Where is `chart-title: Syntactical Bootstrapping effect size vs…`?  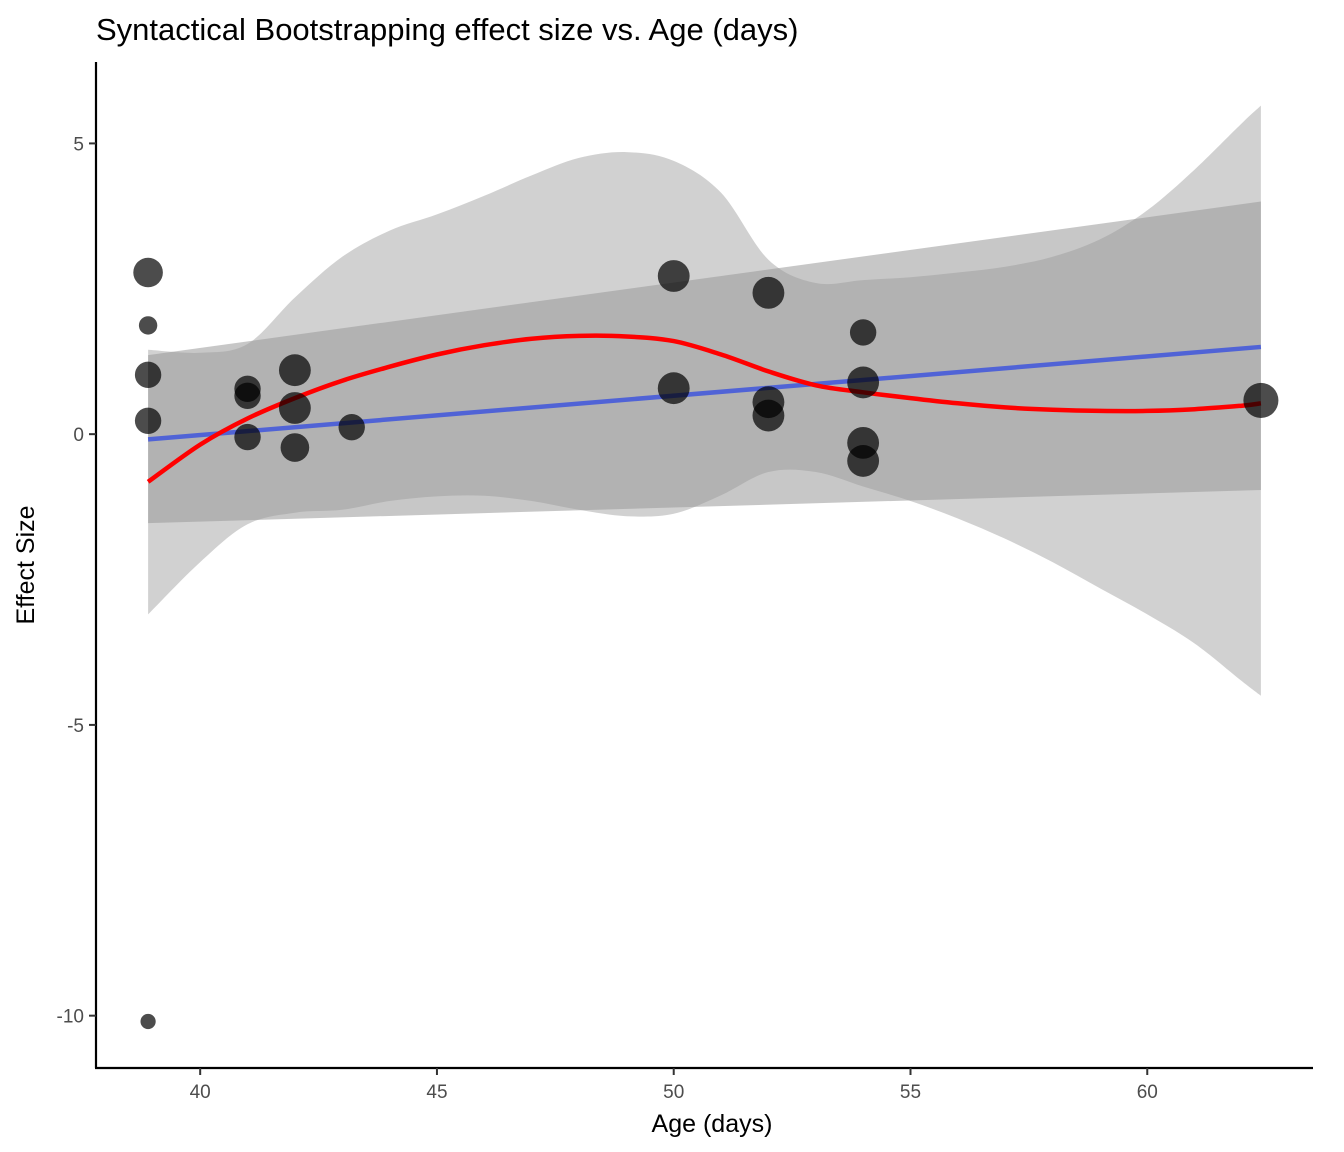 chart-title: Syntactical Bootstrapping effect size vs… is located at coordinates (447, 29).